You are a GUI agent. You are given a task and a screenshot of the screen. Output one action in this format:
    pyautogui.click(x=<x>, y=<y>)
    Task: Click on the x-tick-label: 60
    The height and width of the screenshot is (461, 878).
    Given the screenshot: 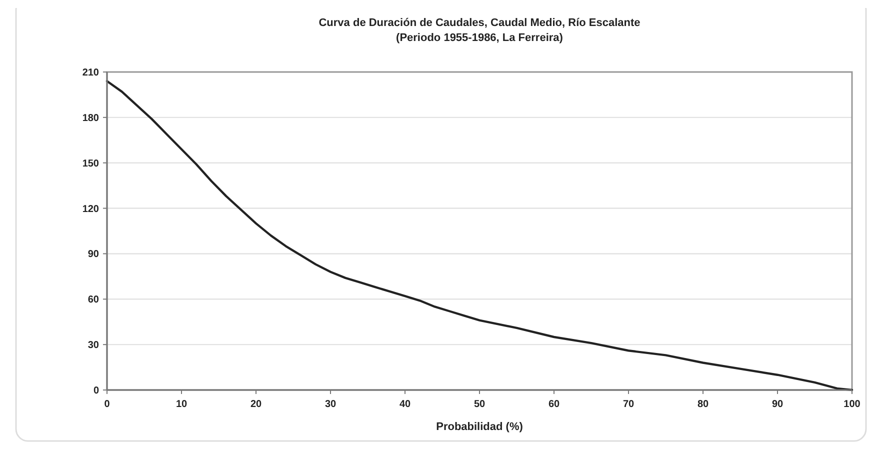 What is the action you would take?
    pyautogui.click(x=554, y=404)
    